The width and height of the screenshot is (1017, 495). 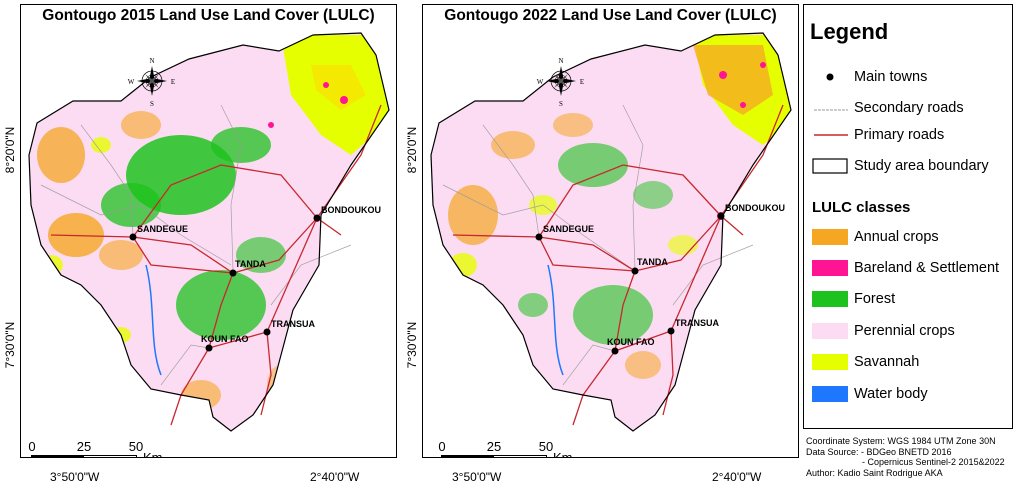 What do you see at coordinates (412, 150) in the screenshot?
I see `lat-label-2022-north: 8°20'0"N` at bounding box center [412, 150].